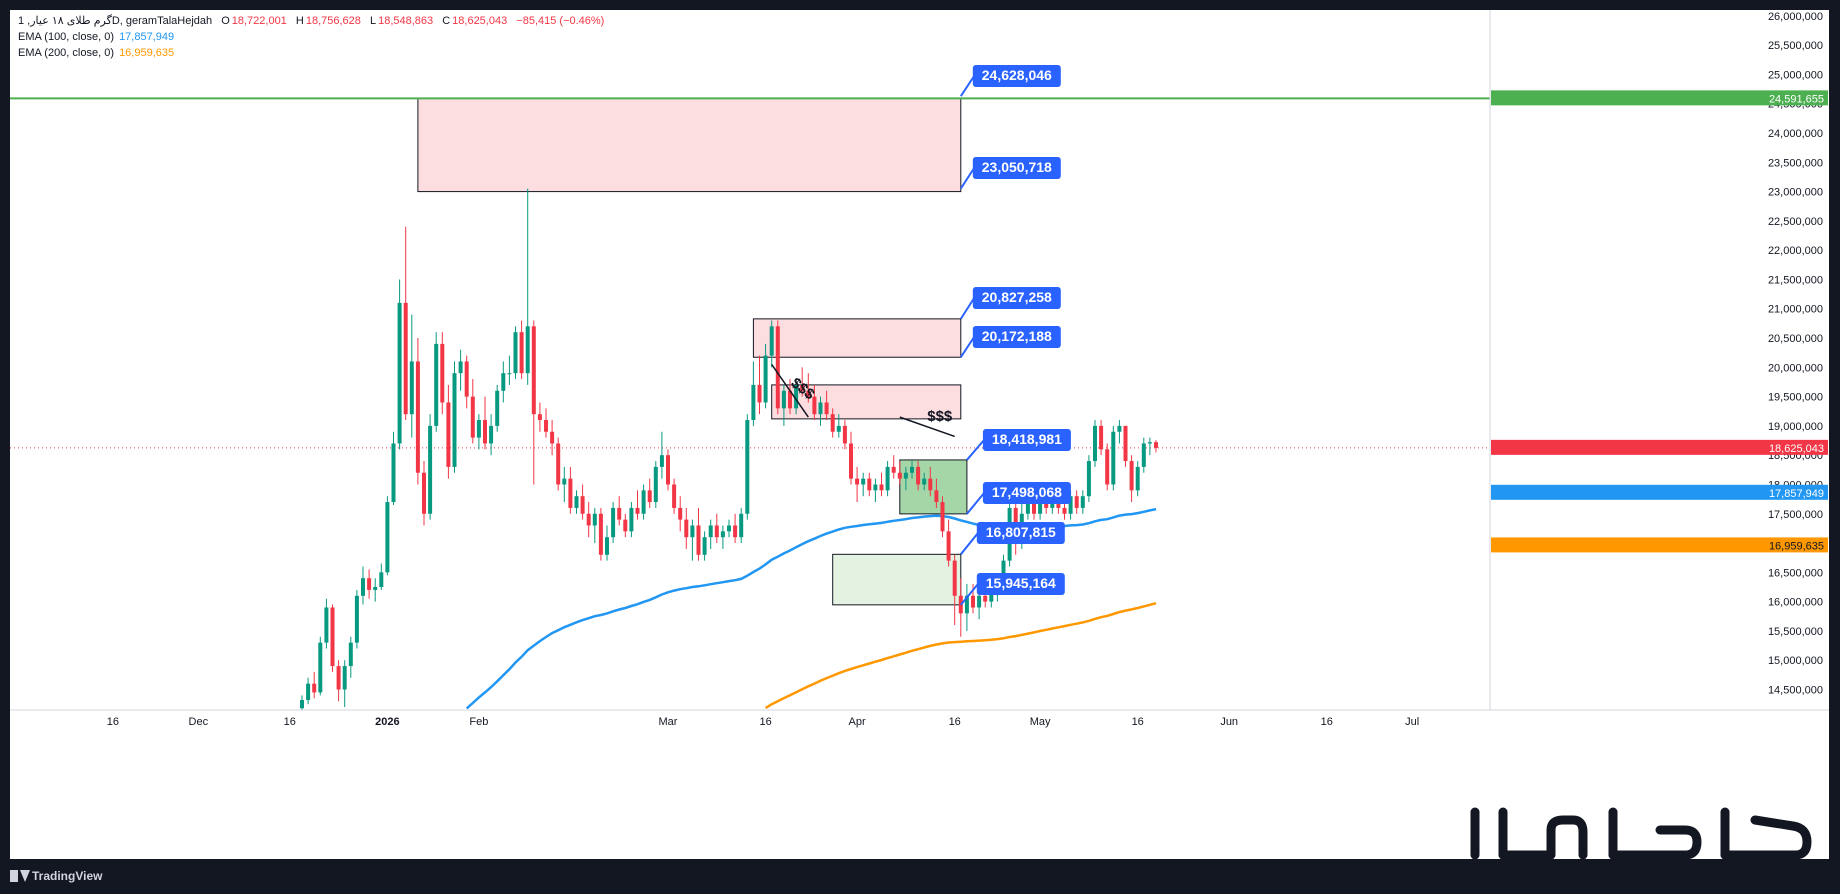 The image size is (1840, 894). I want to click on ohlc-close-label: C, so click(446, 21).